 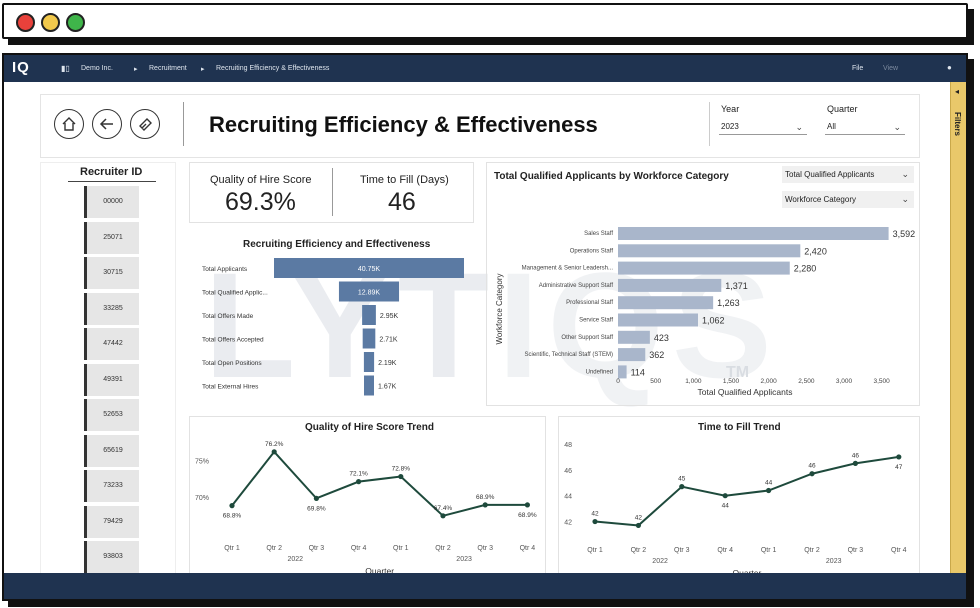 What do you see at coordinates (168, 68) in the screenshot?
I see `breadcrumb-section: Recruitment` at bounding box center [168, 68].